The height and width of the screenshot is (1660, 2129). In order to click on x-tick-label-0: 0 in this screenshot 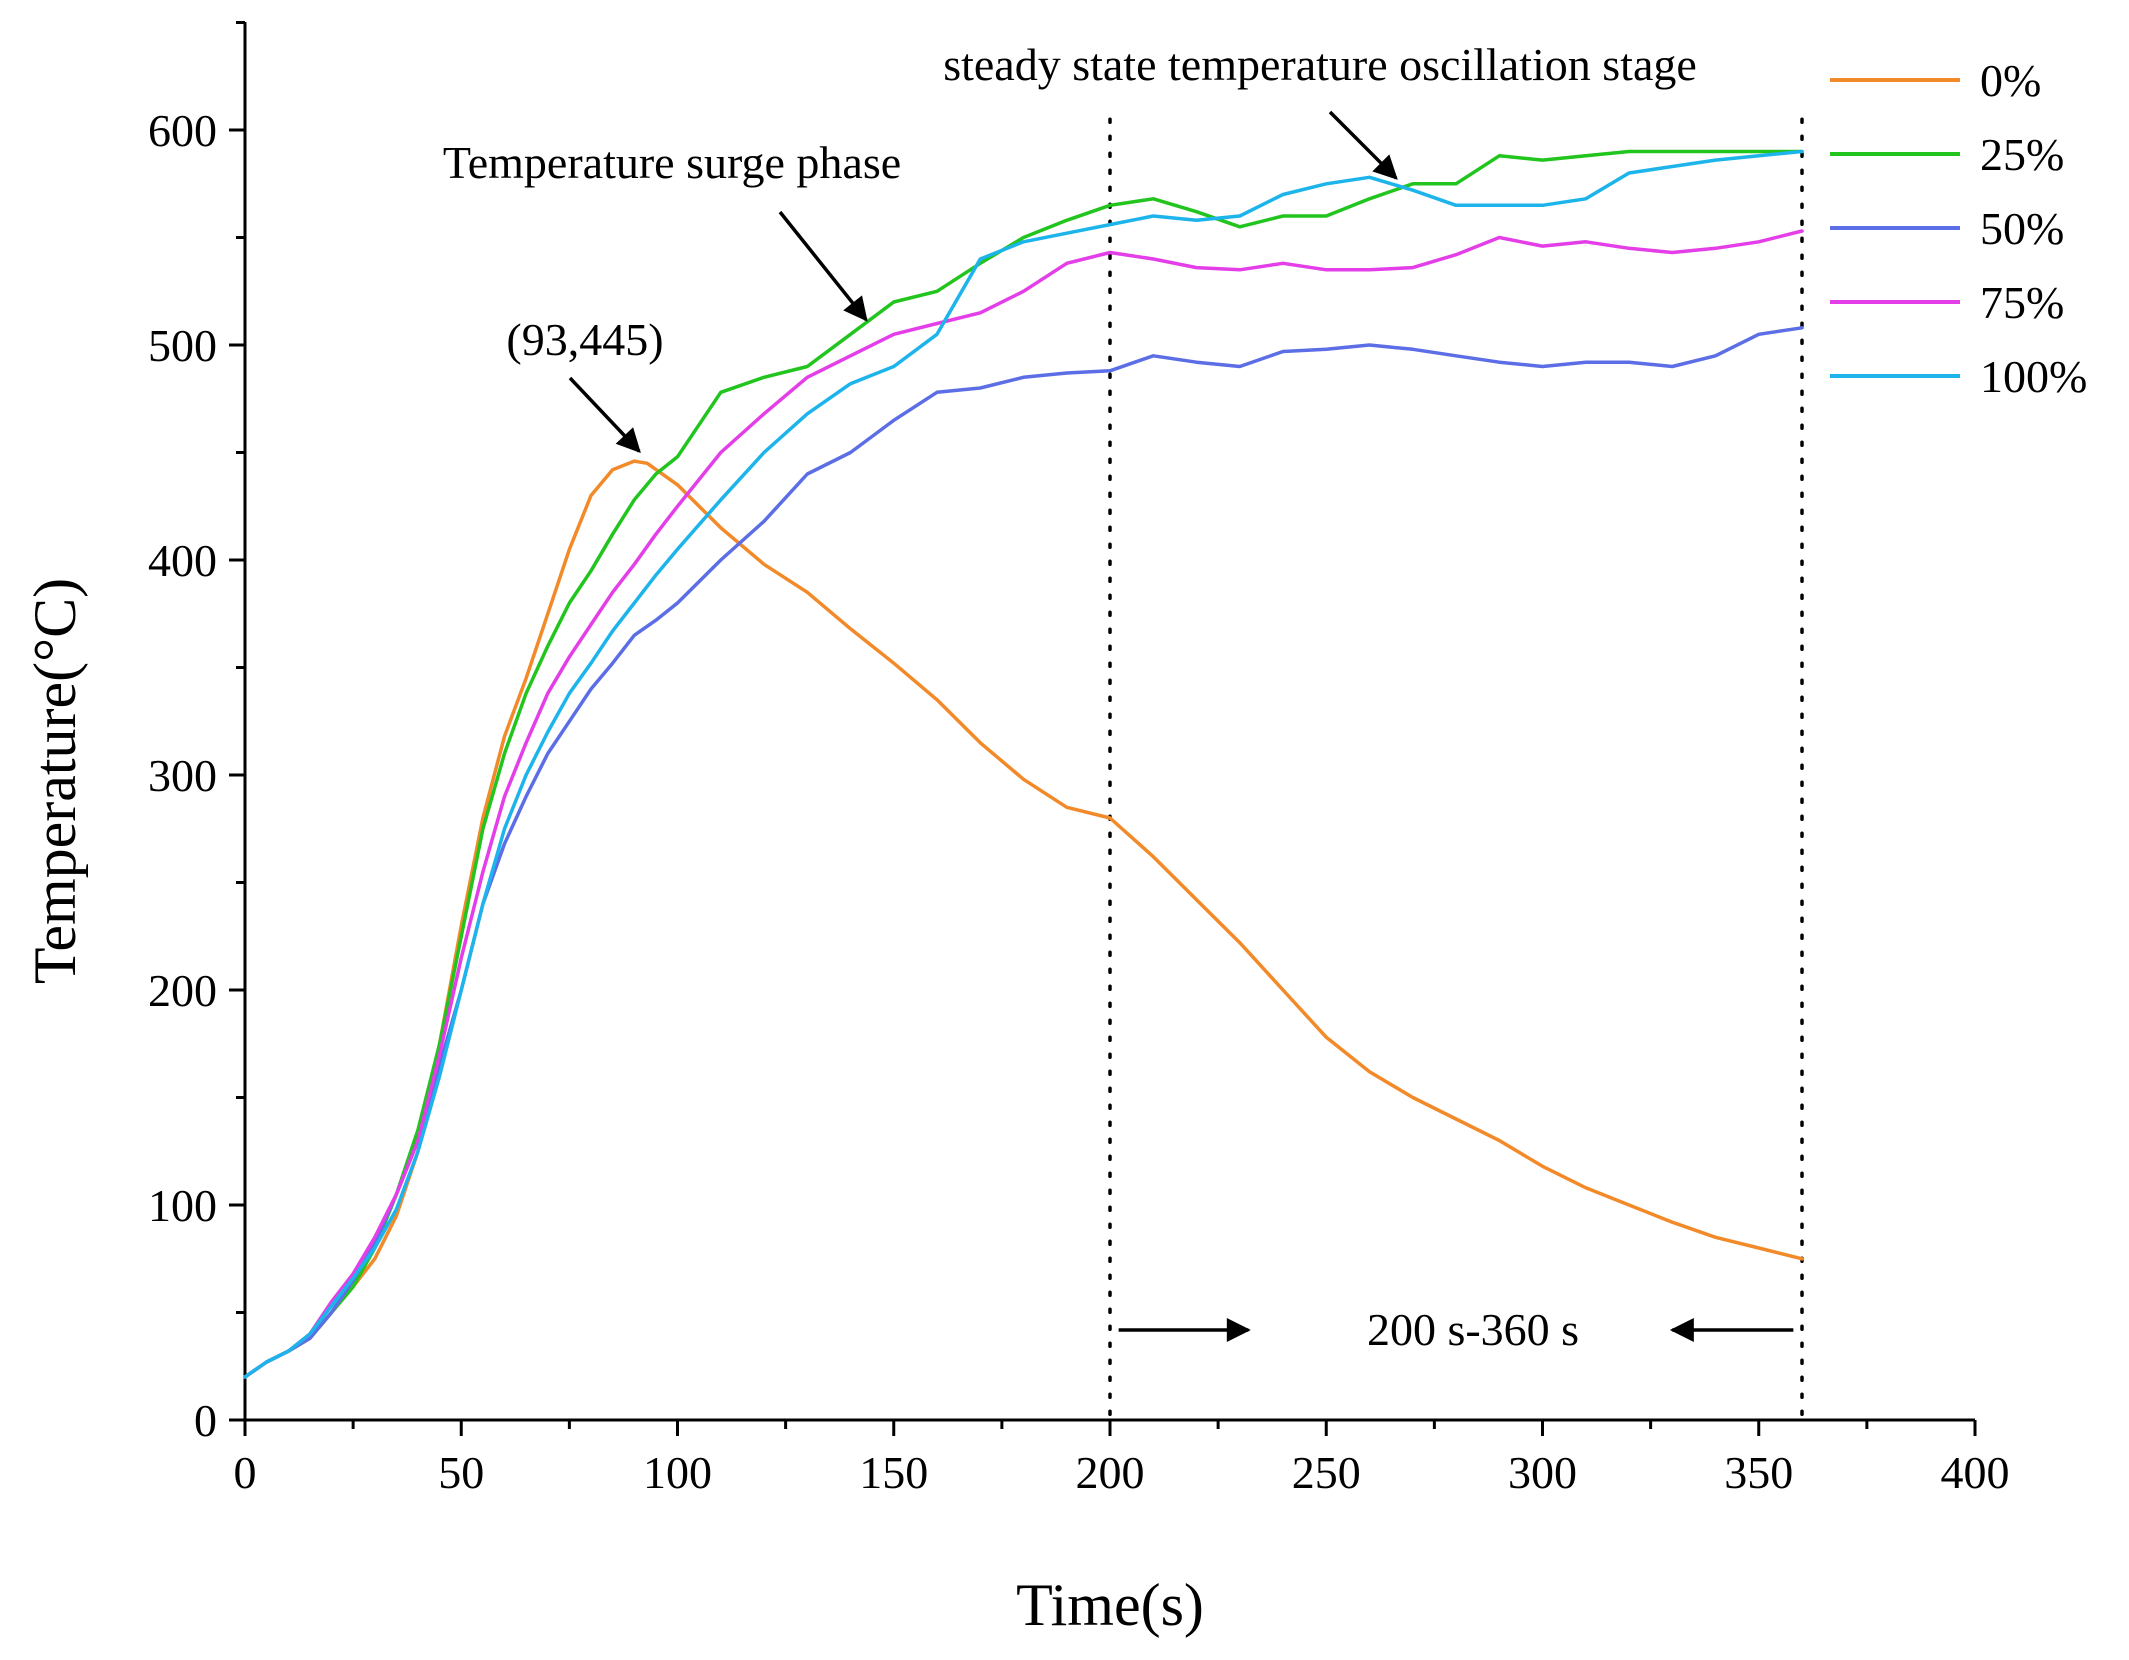, I will do `click(245, 1472)`.